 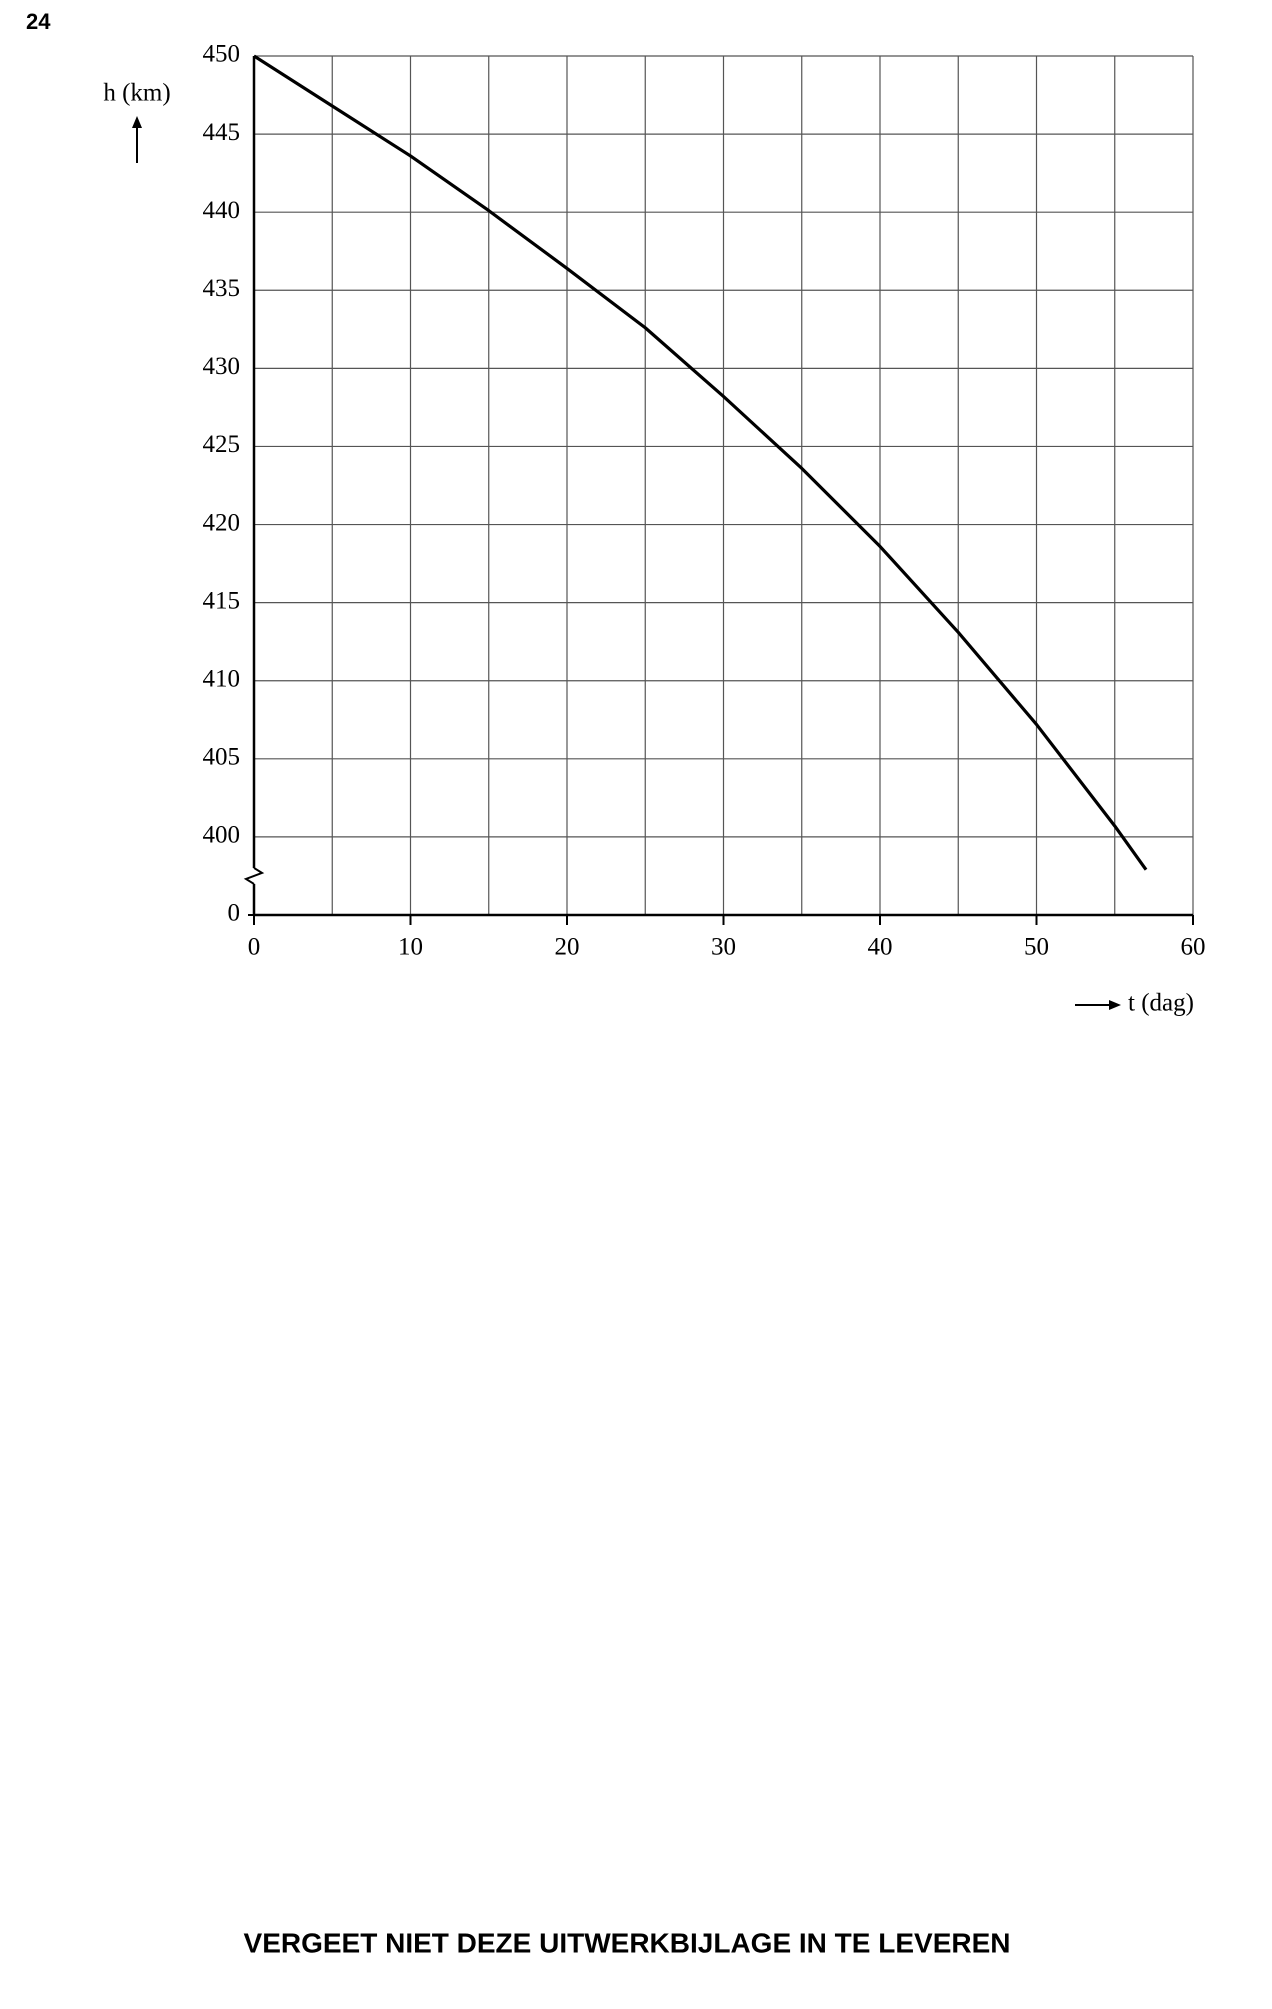 I want to click on y-tick-label: 430, so click(x=222, y=366).